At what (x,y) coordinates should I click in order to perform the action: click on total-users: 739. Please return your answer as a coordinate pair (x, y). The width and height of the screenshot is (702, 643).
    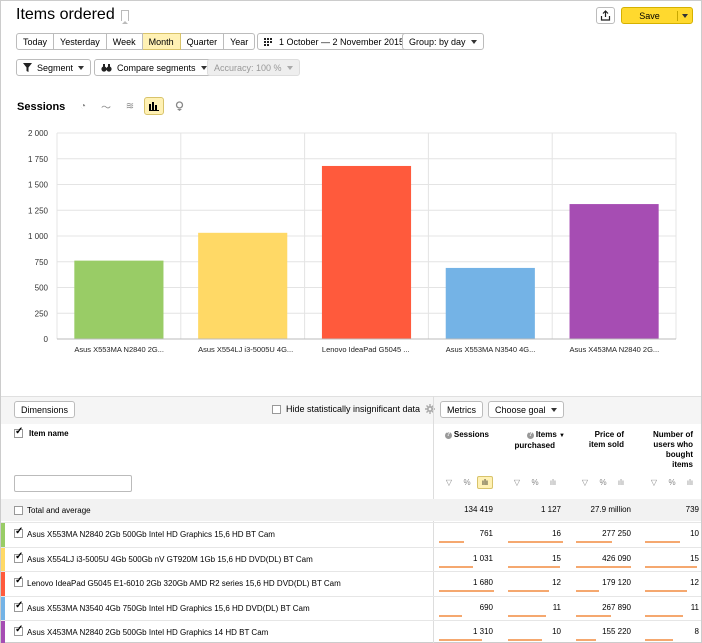
    Looking at the image, I should click on (692, 509).